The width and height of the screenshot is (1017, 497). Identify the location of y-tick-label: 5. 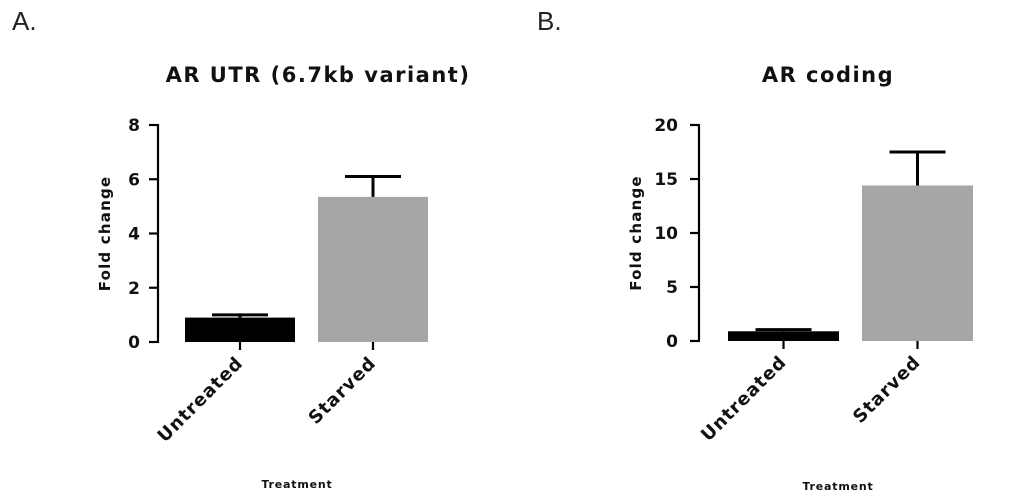
(672, 288).